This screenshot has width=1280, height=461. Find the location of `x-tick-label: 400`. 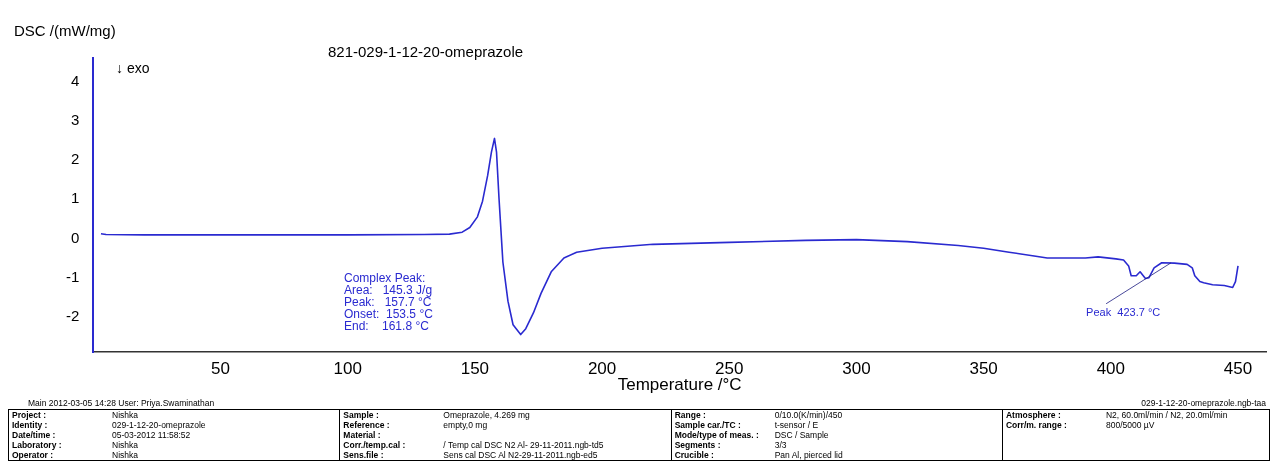

x-tick-label: 400 is located at coordinates (1111, 369).